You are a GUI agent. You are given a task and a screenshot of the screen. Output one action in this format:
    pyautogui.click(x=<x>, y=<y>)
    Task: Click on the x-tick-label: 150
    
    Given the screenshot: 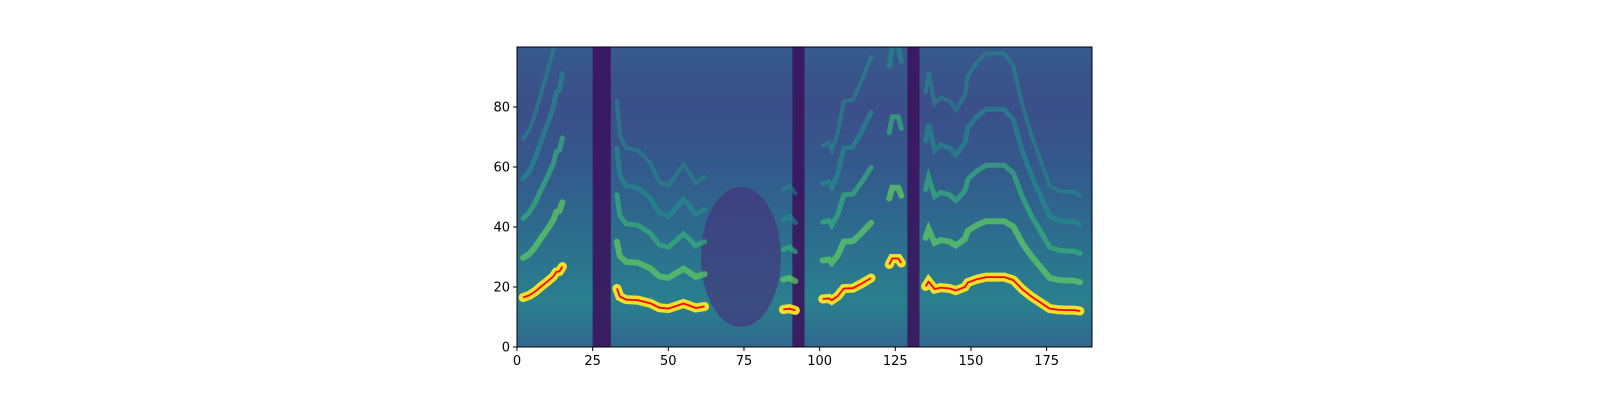 What is the action you would take?
    pyautogui.click(x=971, y=361)
    